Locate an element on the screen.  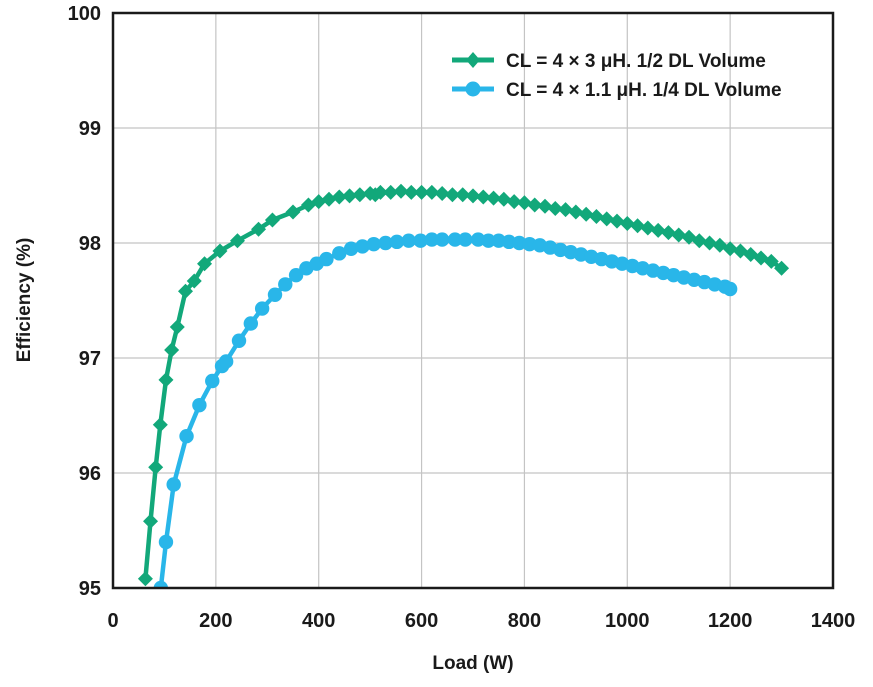
x-tick-label: 1000 is located at coordinates (627, 621).